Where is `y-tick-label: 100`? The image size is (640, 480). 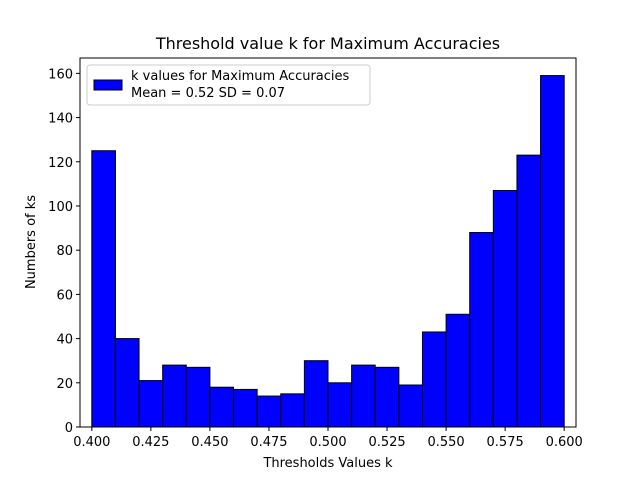 y-tick-label: 100 is located at coordinates (60, 207).